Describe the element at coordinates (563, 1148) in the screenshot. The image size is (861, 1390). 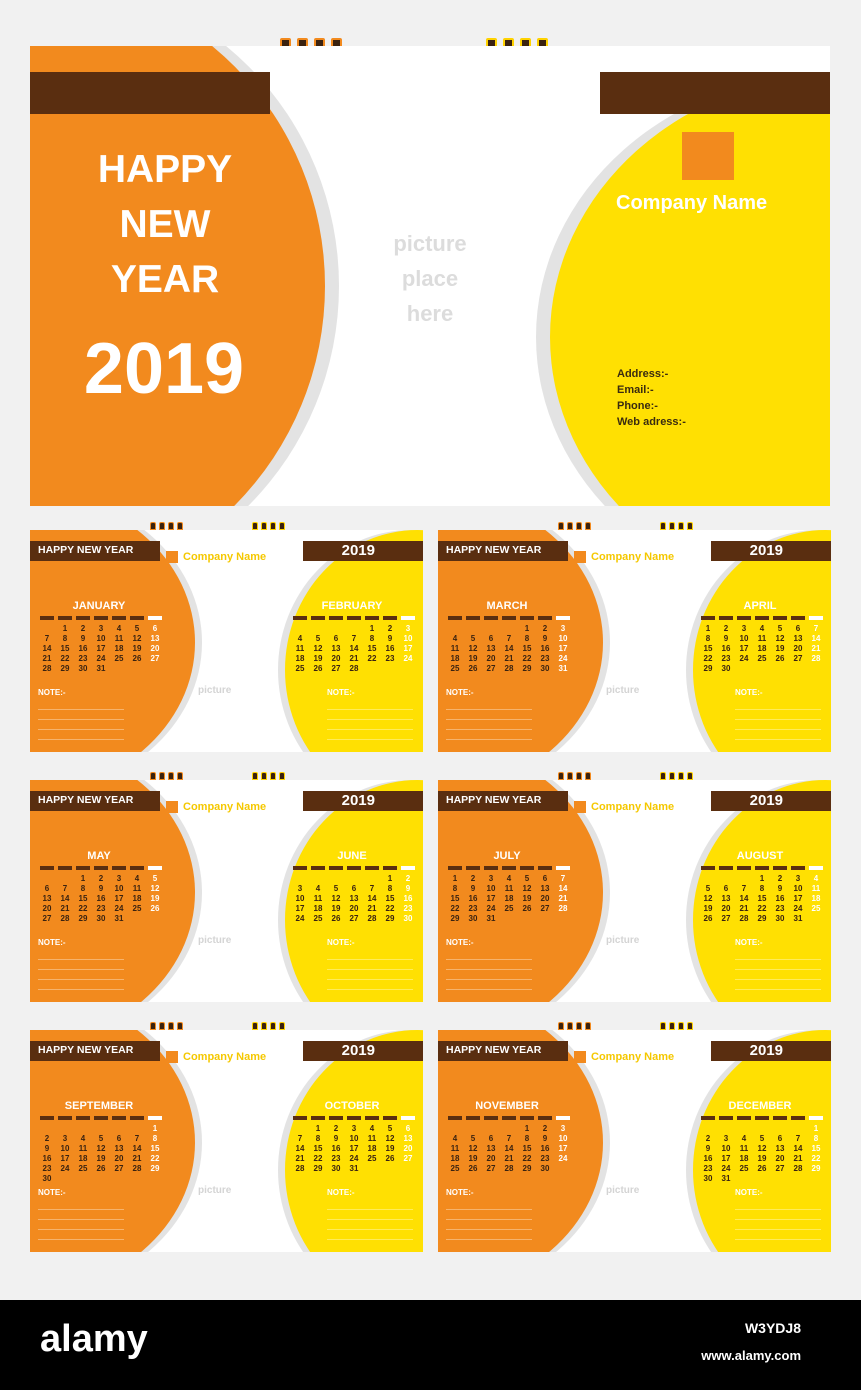
I see `day-cell: 17` at that location.